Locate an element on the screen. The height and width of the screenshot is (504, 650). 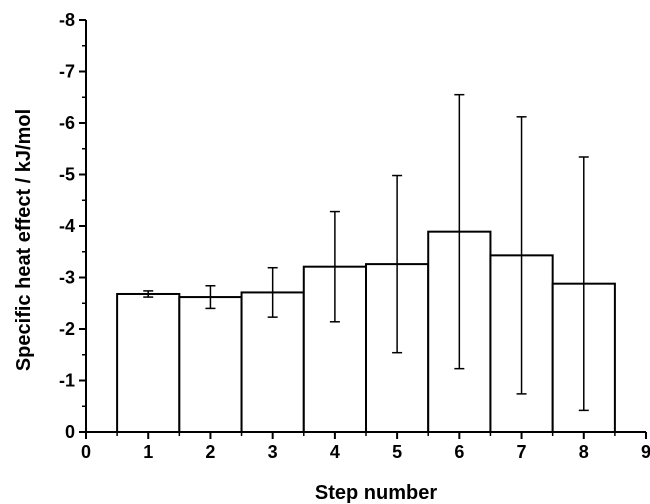
y-axis-title: Specific heat effect / kJ/mol is located at coordinates (24, 240).